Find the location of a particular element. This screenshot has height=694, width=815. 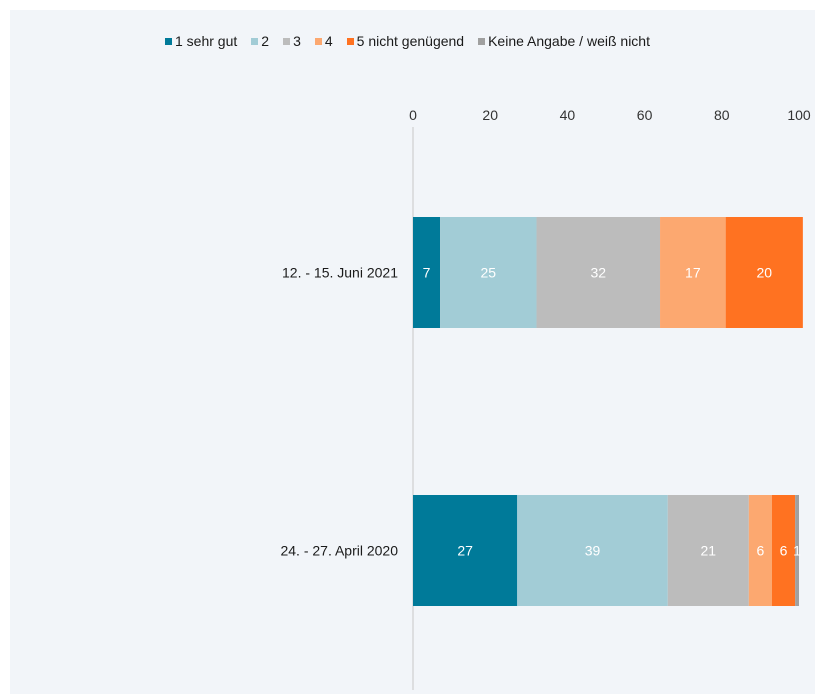

x-tick-label: 60 is located at coordinates (645, 115).